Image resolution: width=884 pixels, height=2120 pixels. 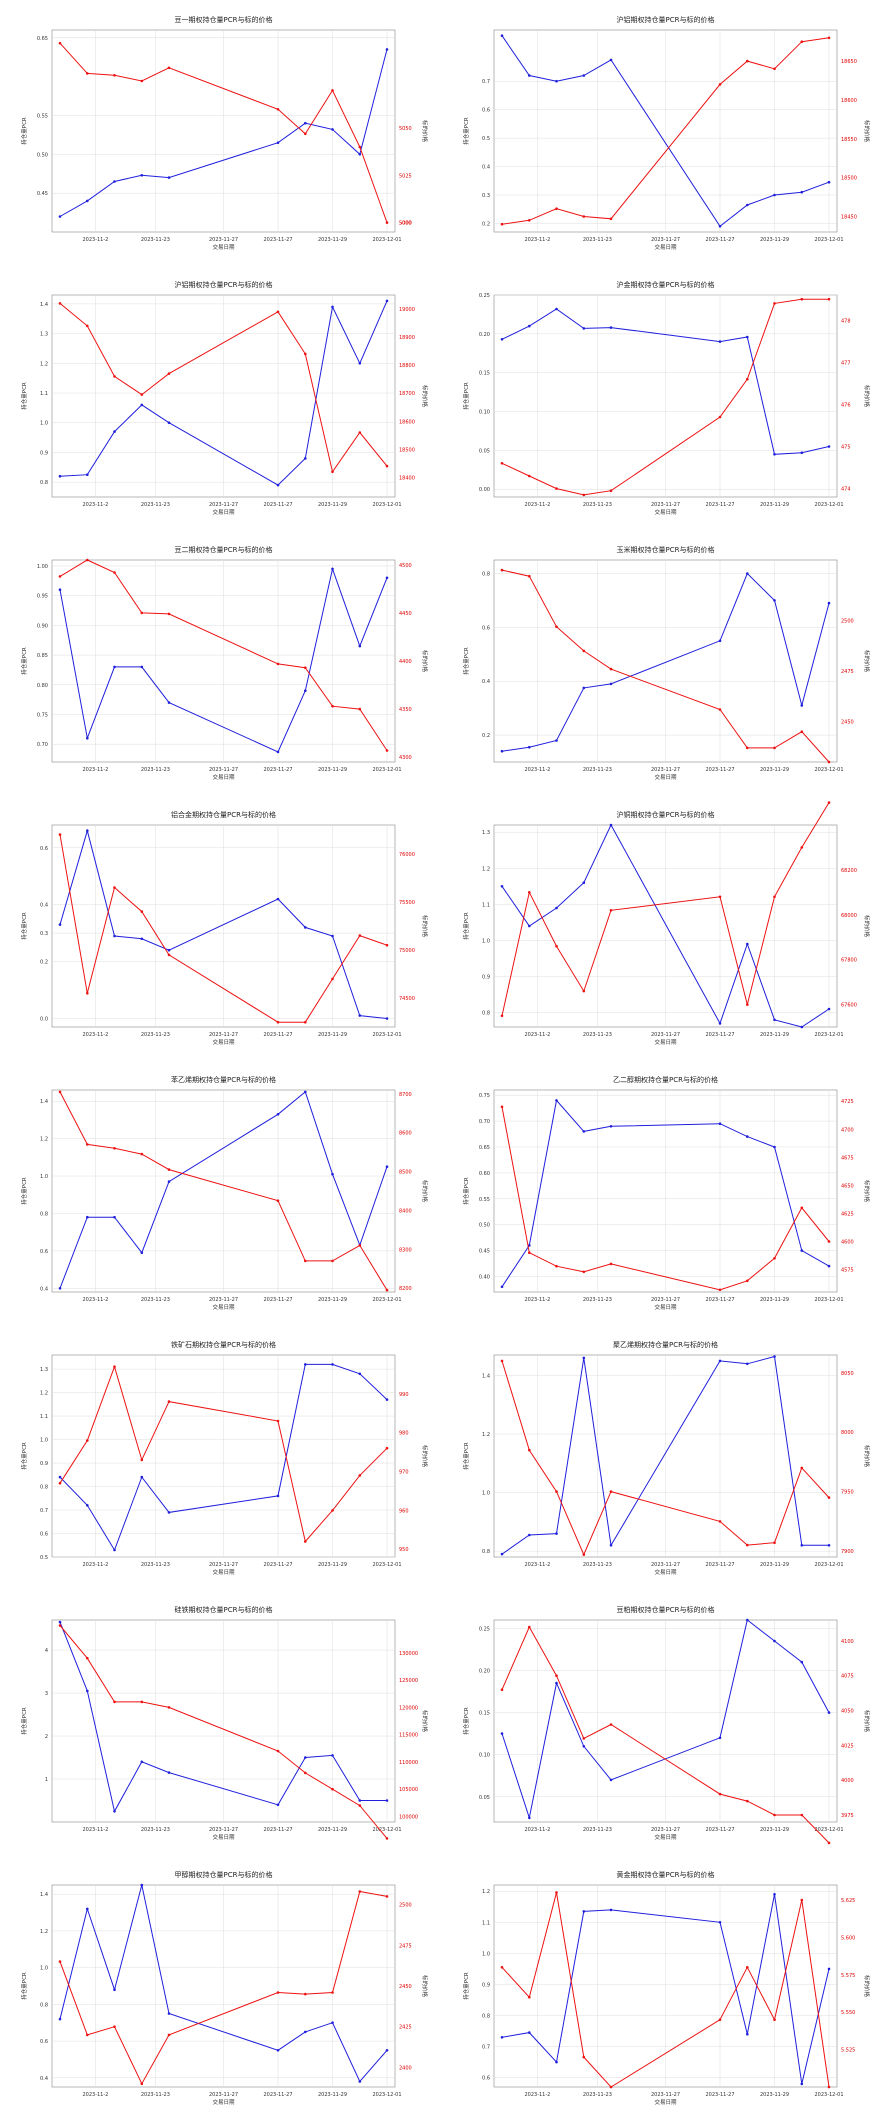 I want to click on y-left-tick-label: 0.05, so click(x=484, y=1798).